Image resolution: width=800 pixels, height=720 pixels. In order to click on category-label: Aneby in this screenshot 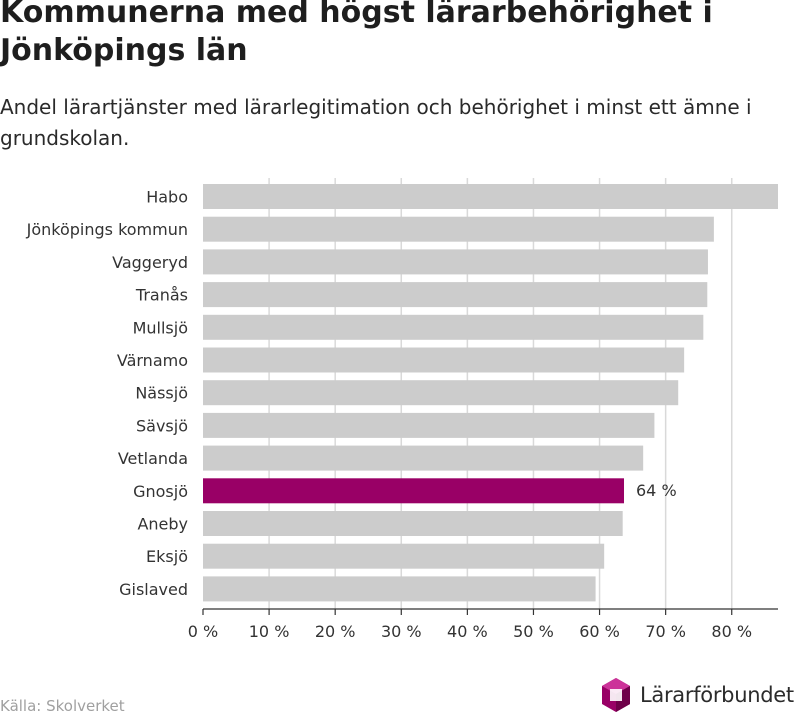, I will do `click(162, 524)`.